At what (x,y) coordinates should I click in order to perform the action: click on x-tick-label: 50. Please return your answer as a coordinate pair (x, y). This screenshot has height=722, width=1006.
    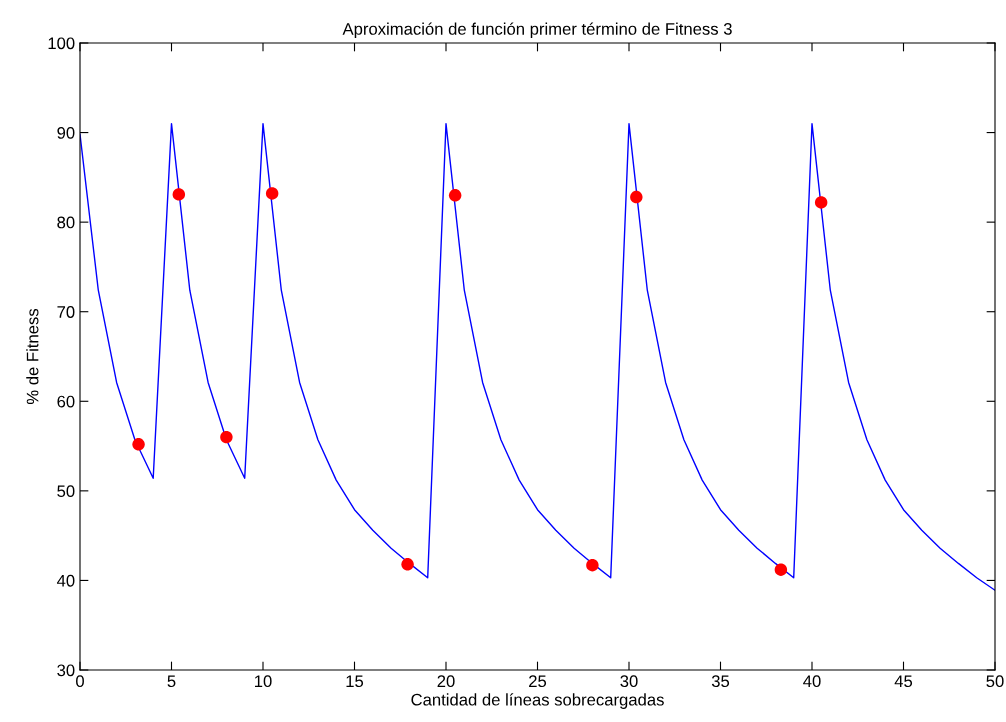
    Looking at the image, I should click on (995, 681).